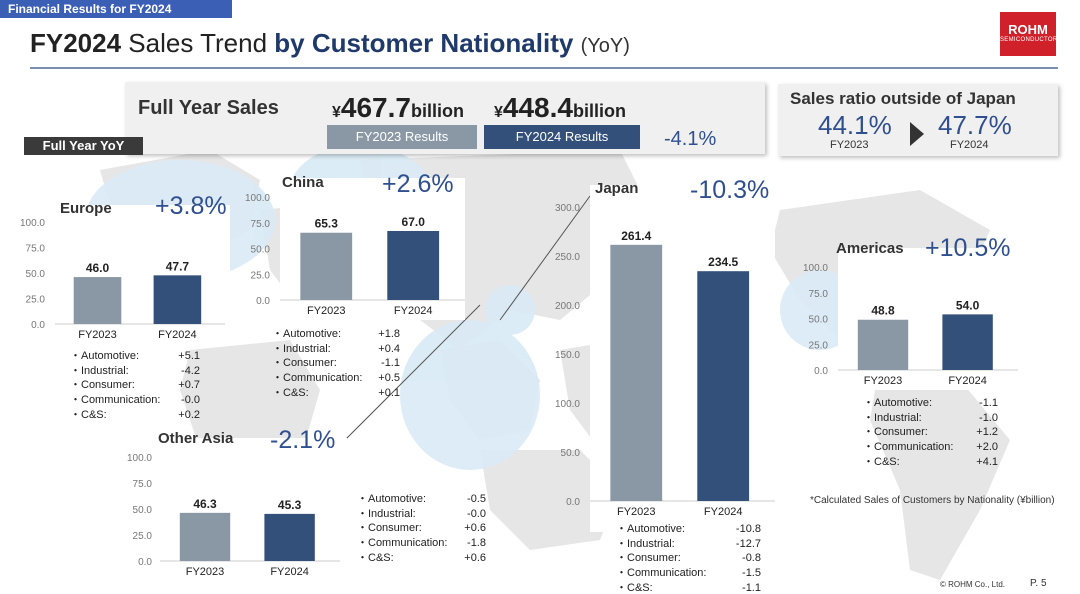  I want to click on detail-value: +0.1, so click(389, 392).